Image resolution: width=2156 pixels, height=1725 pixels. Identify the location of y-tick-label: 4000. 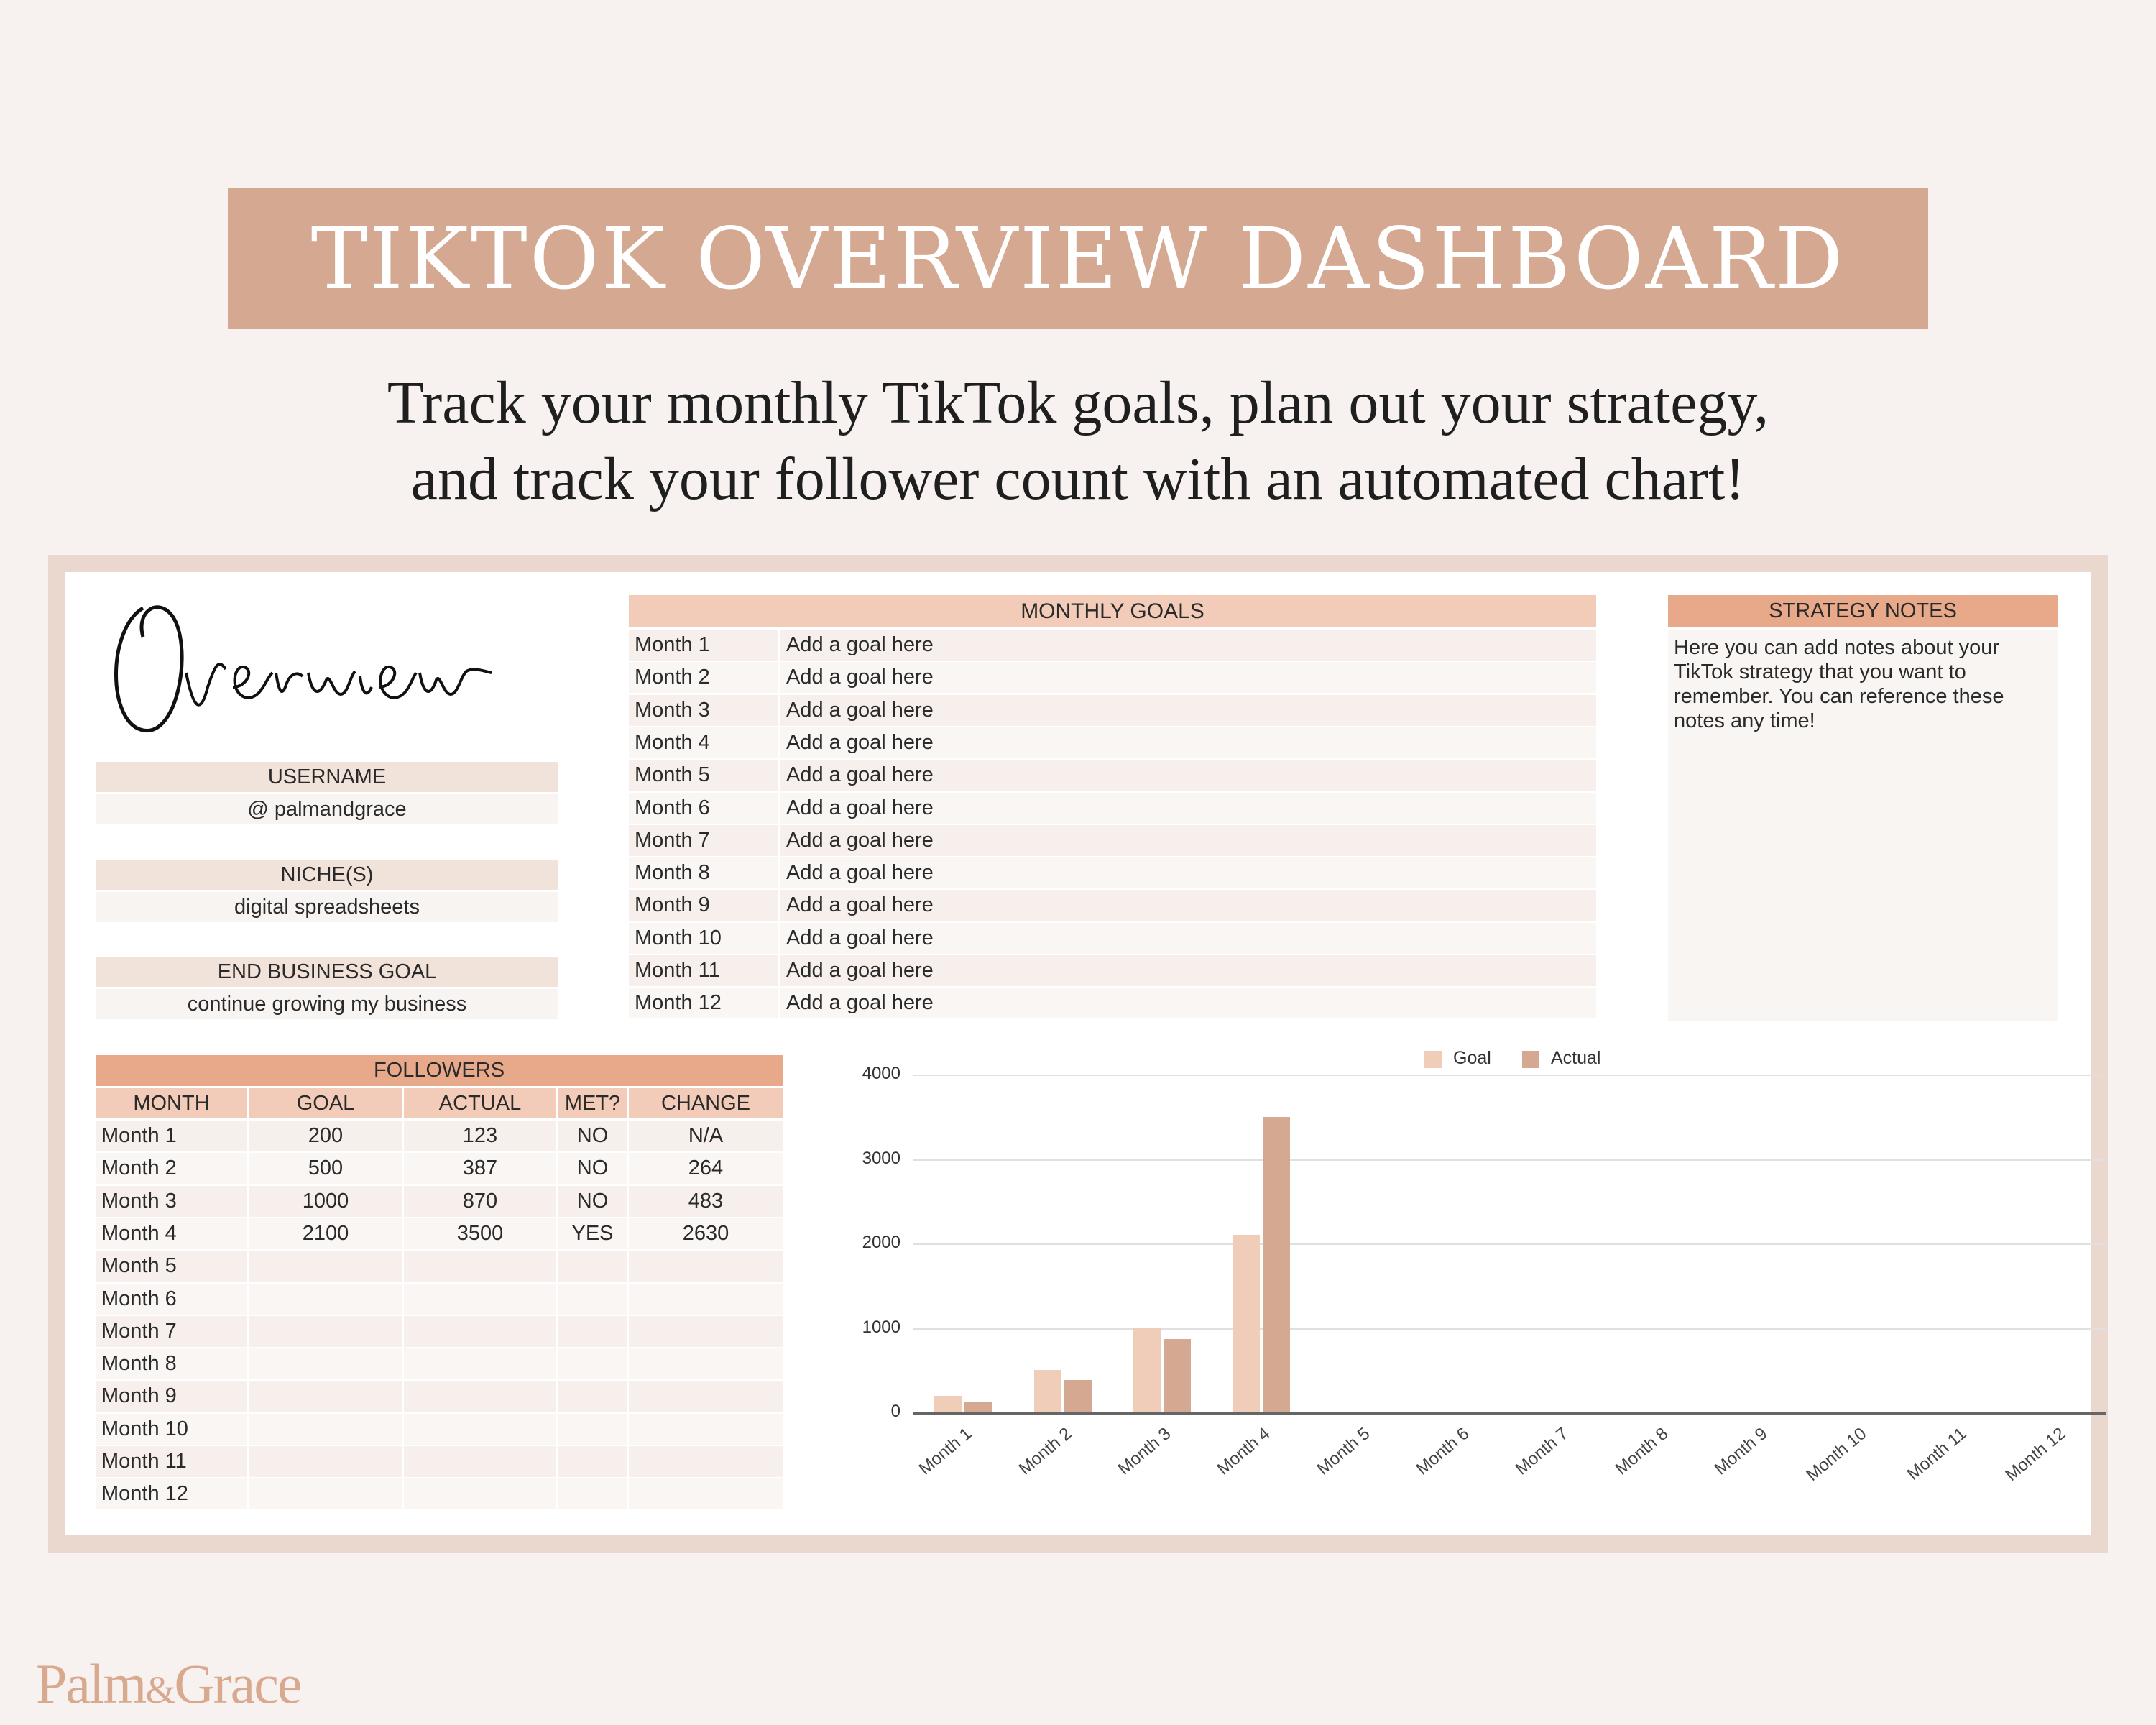
(881, 1073).